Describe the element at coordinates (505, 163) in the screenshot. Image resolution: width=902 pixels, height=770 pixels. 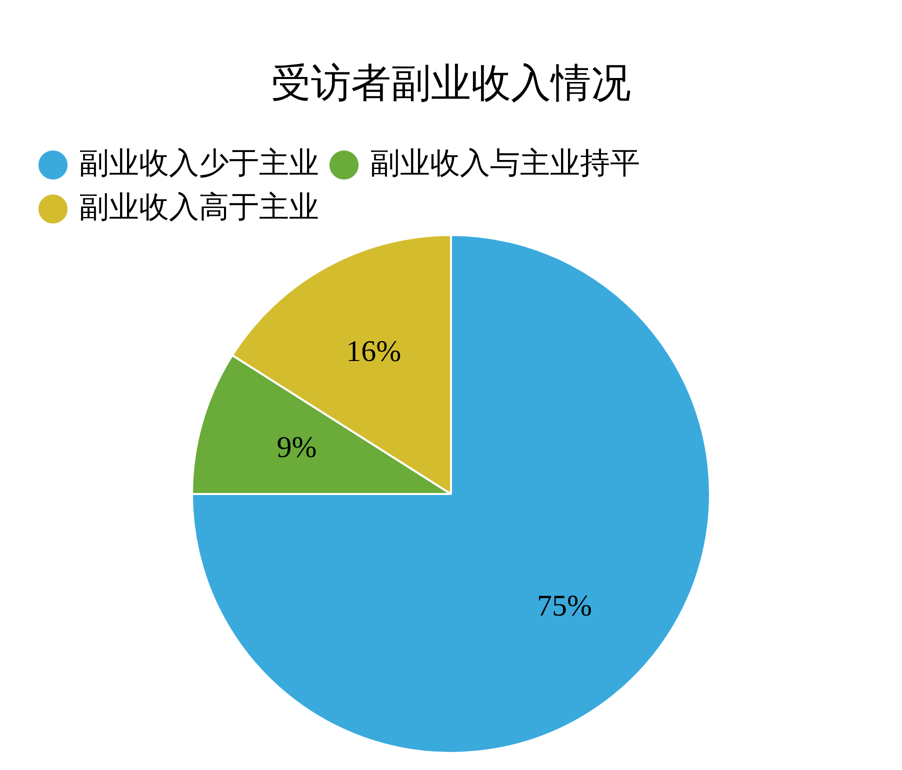
I see `legend-label: 副业收入与主业持平` at that location.